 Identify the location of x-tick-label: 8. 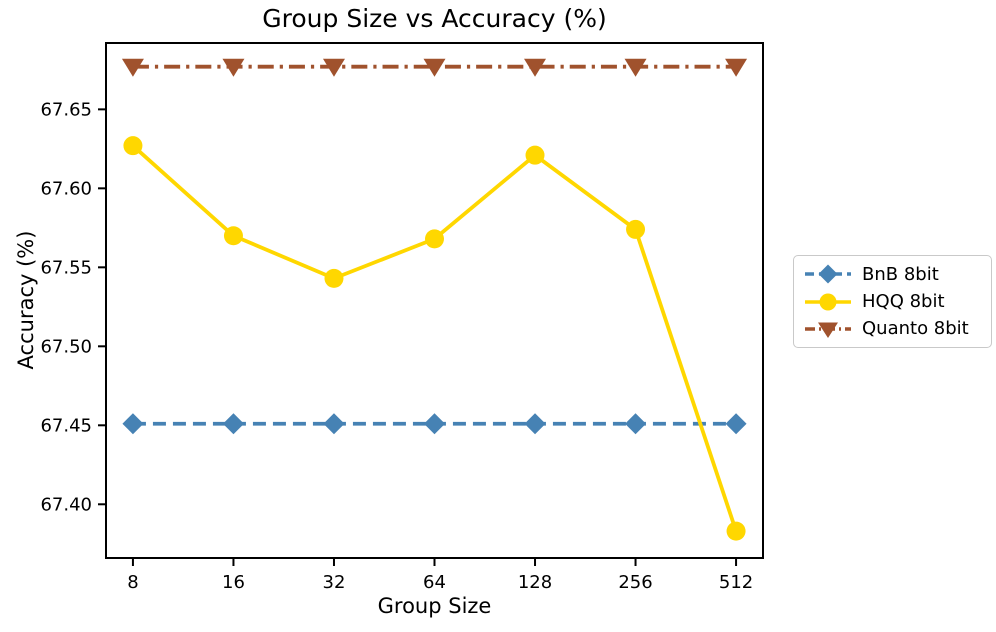
(132, 582).